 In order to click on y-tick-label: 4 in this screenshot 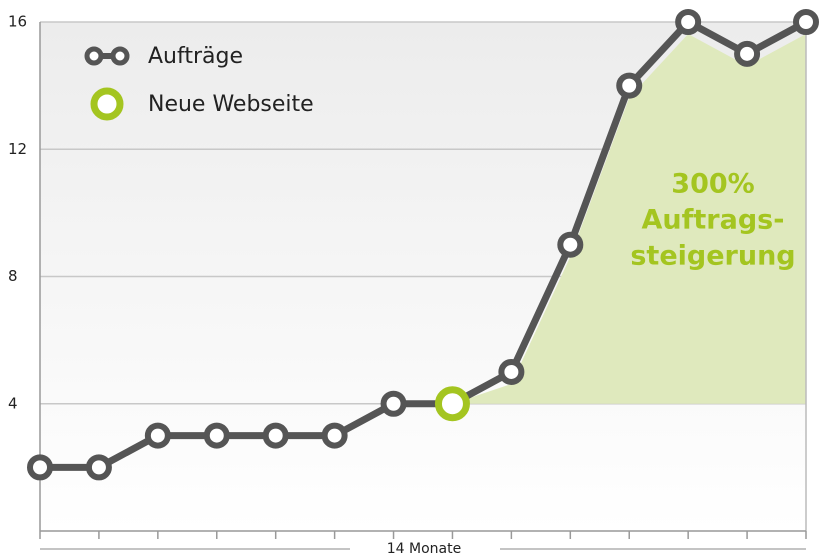, I will do `click(13, 403)`.